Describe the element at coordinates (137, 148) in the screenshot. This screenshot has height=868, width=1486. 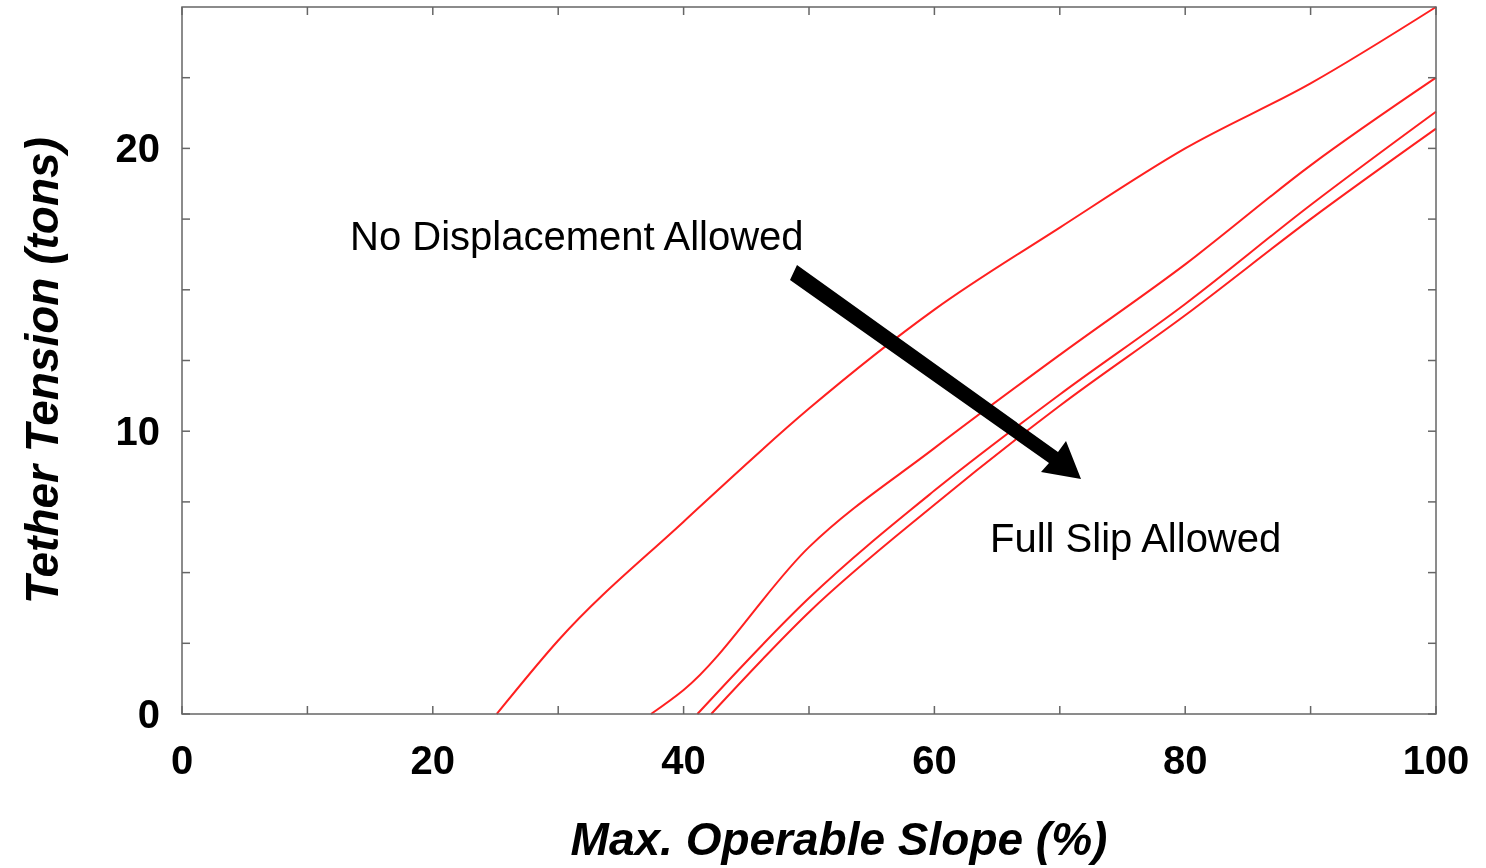
I see `y-tick-label: 20` at that location.